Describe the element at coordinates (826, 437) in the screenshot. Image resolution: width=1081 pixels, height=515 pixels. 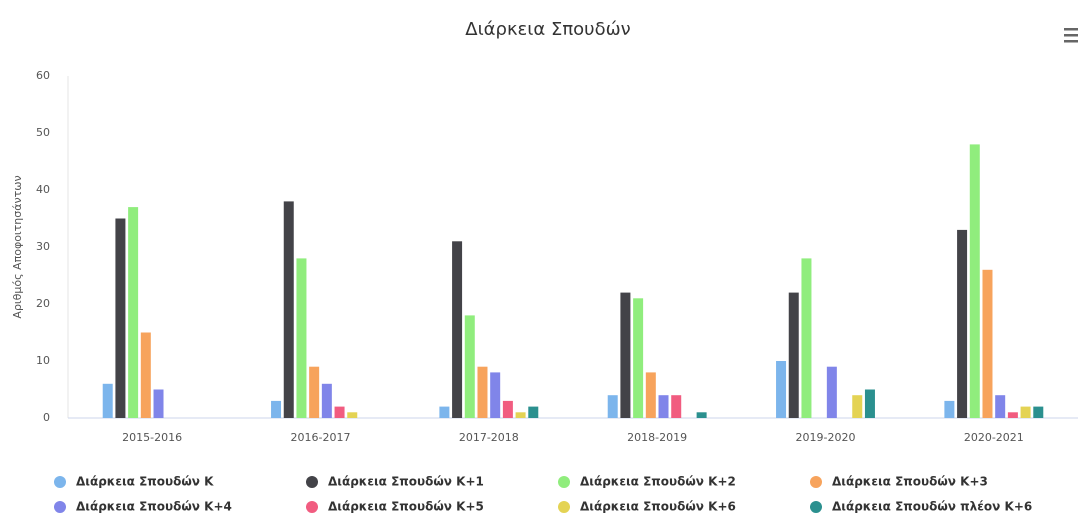
I see `x-tick-label: 2019-2020` at that location.